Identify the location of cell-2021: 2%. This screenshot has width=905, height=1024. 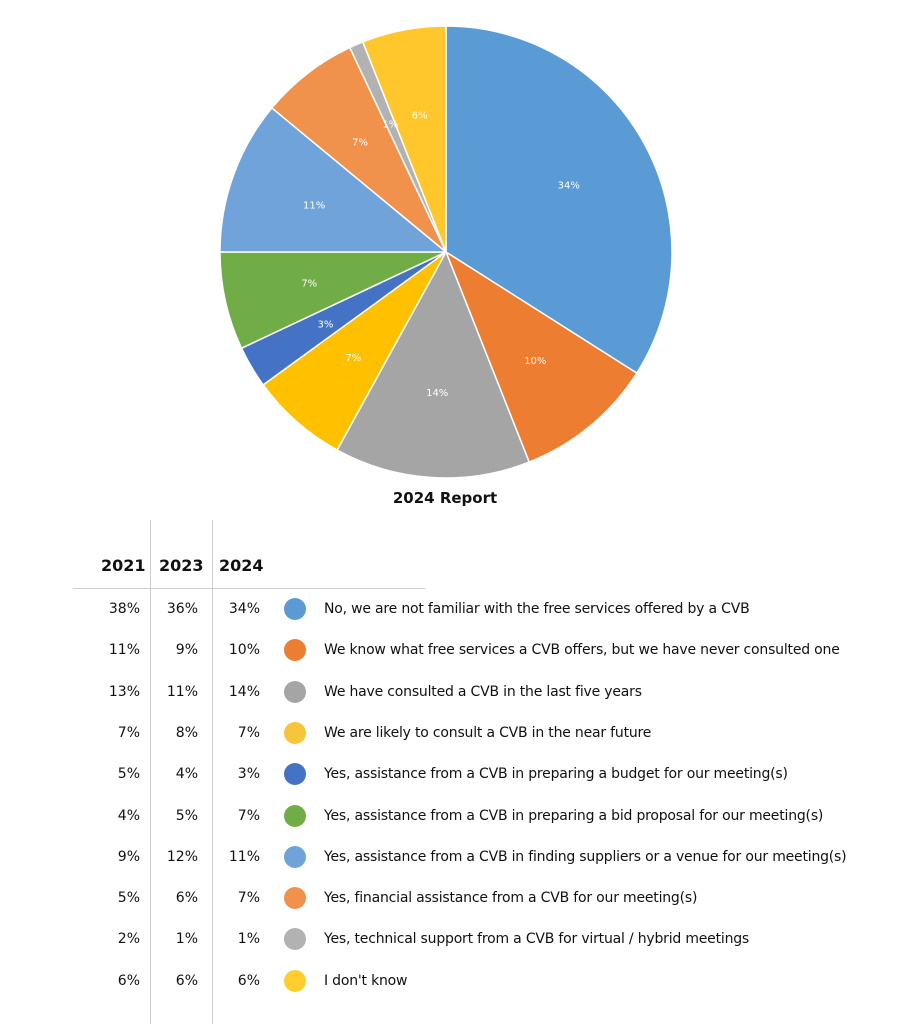
(128, 939).